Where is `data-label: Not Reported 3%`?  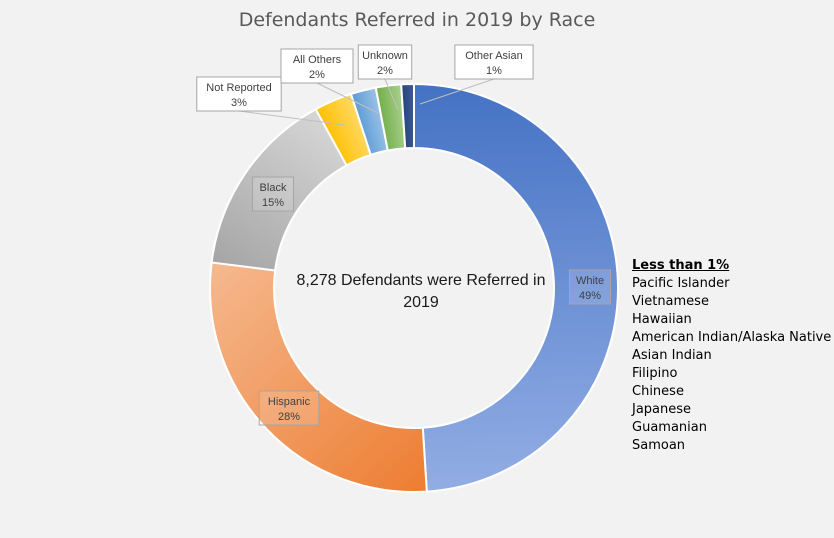 data-label: Not Reported 3% is located at coordinates (271, 101).